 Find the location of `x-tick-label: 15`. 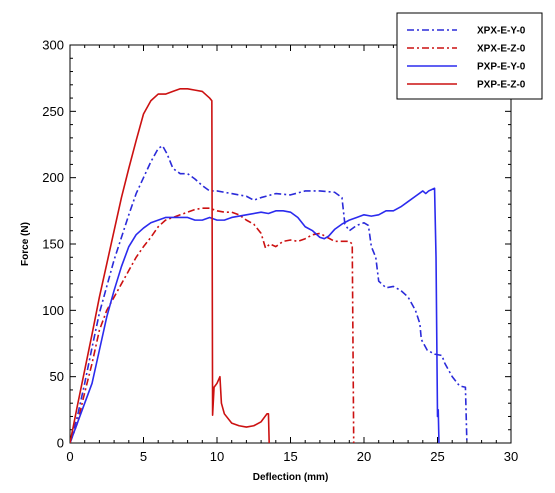

x-tick-label: 15 is located at coordinates (290, 456).